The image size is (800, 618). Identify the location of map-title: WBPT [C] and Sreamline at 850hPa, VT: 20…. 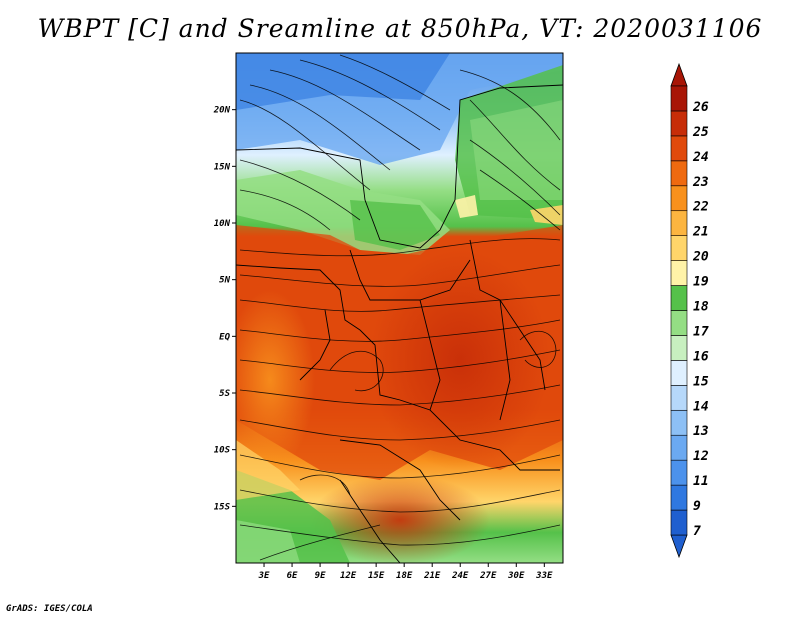
(400, 28).